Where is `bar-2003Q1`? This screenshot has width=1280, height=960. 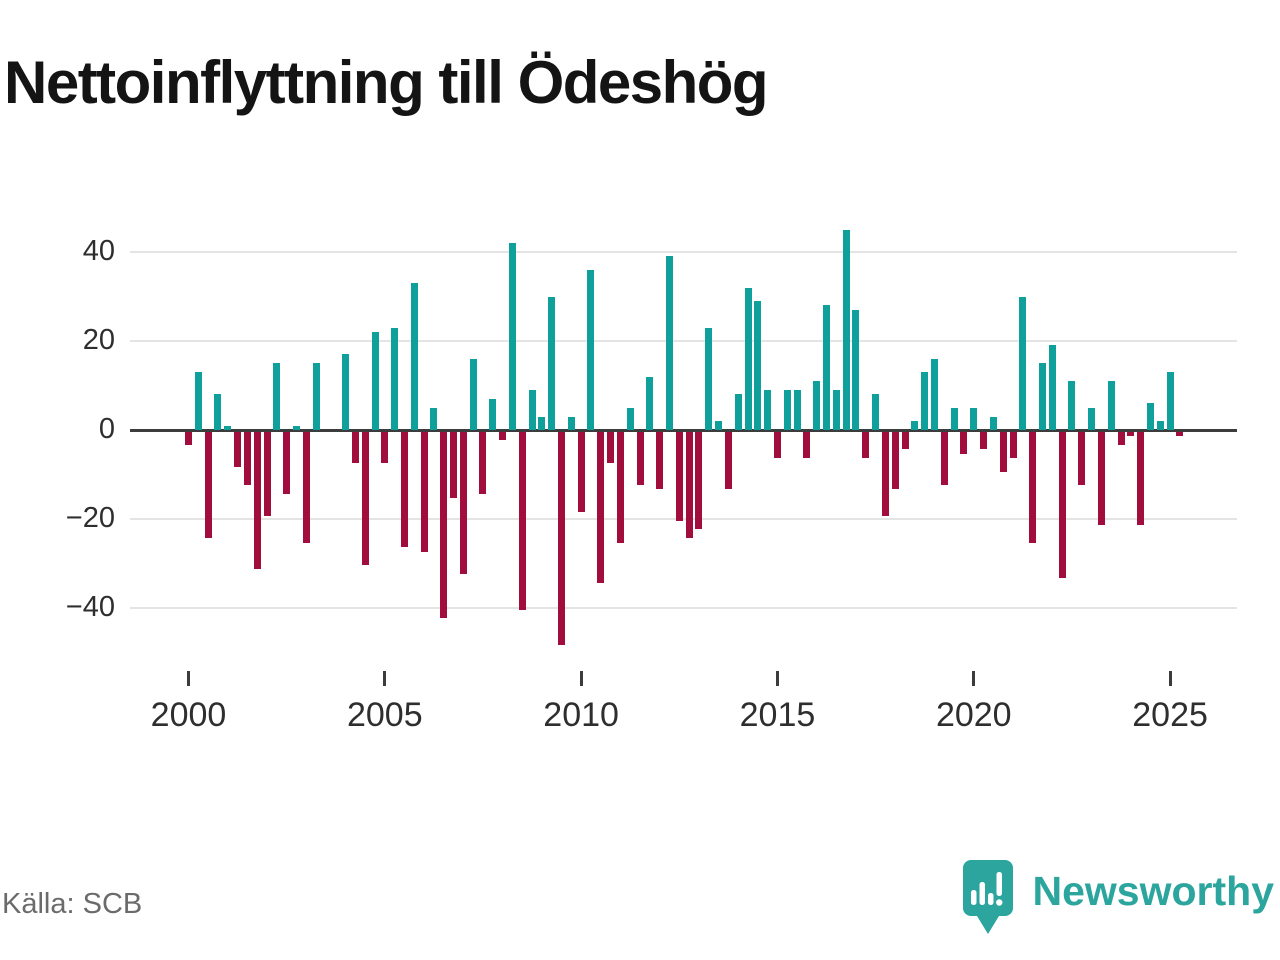
bar-2003Q1 is located at coordinates (306, 487).